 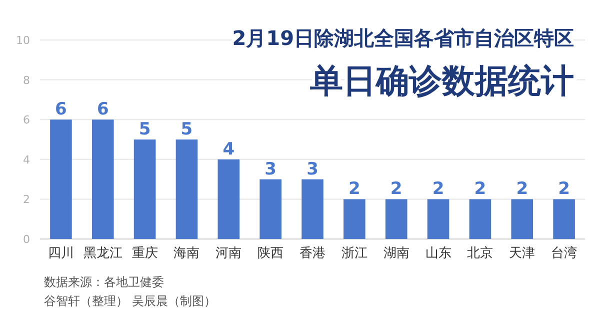 I want to click on x-tick-label: 浙江, so click(x=354, y=253).